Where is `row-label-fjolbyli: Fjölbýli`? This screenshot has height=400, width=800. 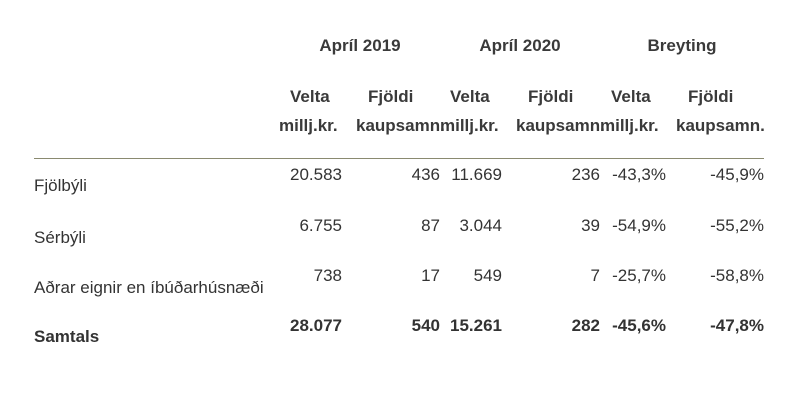 row-label-fjolbyli: Fjölbýli is located at coordinates (60, 185).